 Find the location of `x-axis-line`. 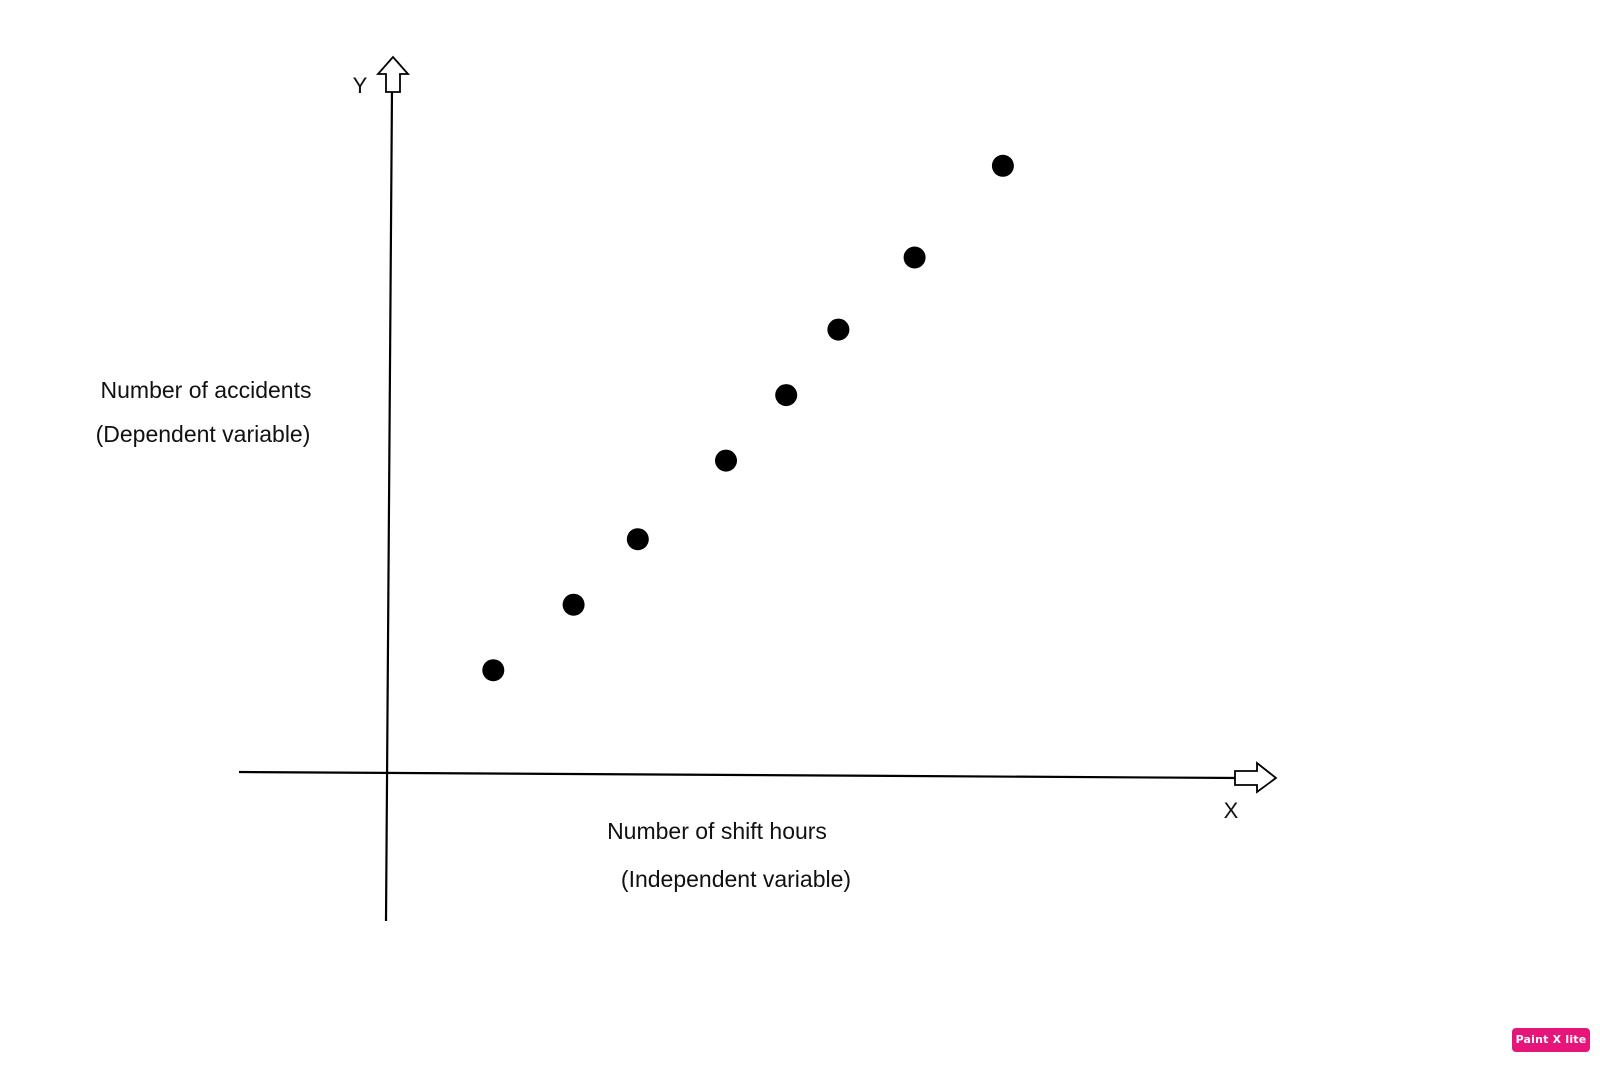

x-axis-line is located at coordinates (739, 775).